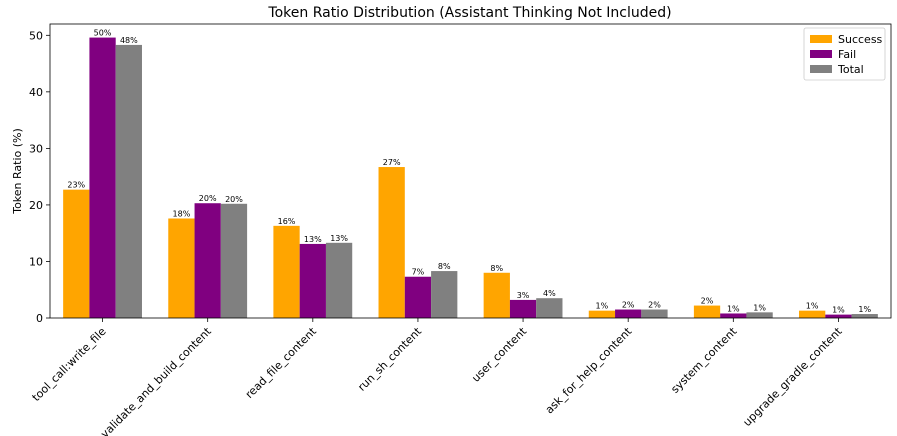 The height and width of the screenshot is (436, 897). What do you see at coordinates (36, 92) in the screenshot?
I see `y-tick-label: 40` at bounding box center [36, 92].